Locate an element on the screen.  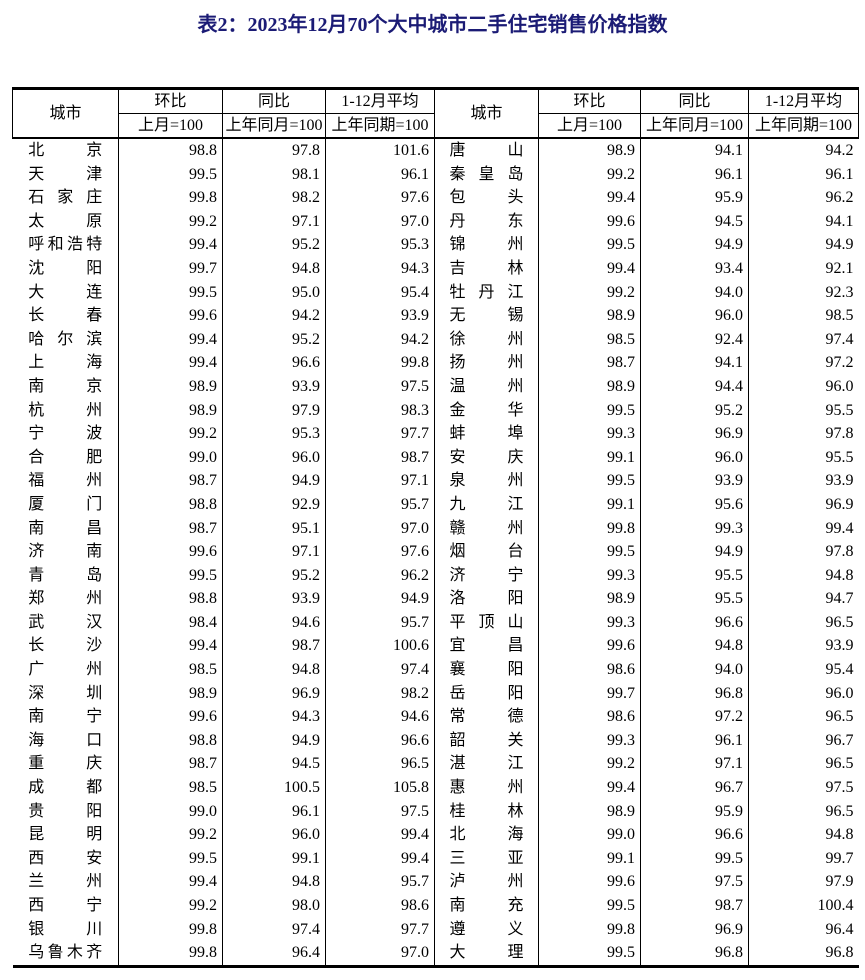
value-cell: 101.6 is located at coordinates (380, 150).